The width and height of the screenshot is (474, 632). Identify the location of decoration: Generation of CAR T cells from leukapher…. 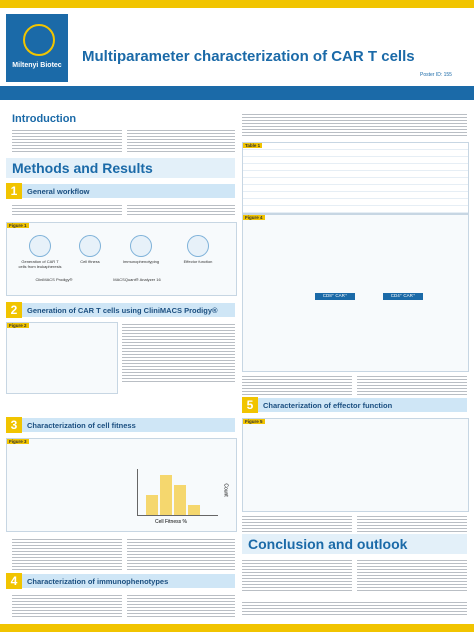
(40, 252).